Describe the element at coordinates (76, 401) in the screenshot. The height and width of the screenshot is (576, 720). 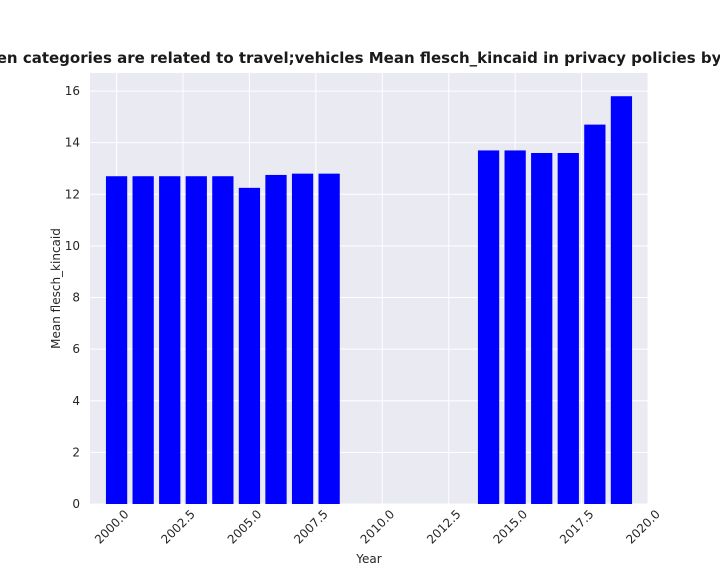
I see `y-tick-label: 4` at that location.